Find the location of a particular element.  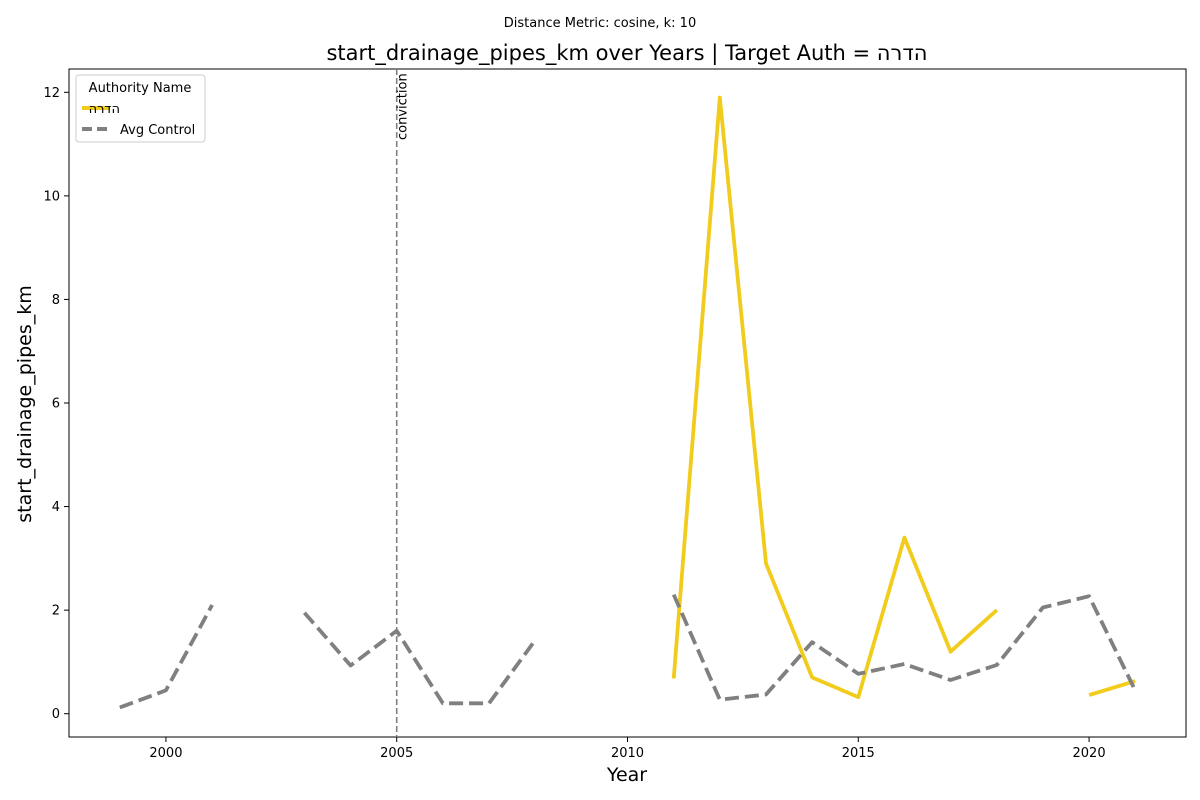

x-axis-label: Year is located at coordinates (626, 775).